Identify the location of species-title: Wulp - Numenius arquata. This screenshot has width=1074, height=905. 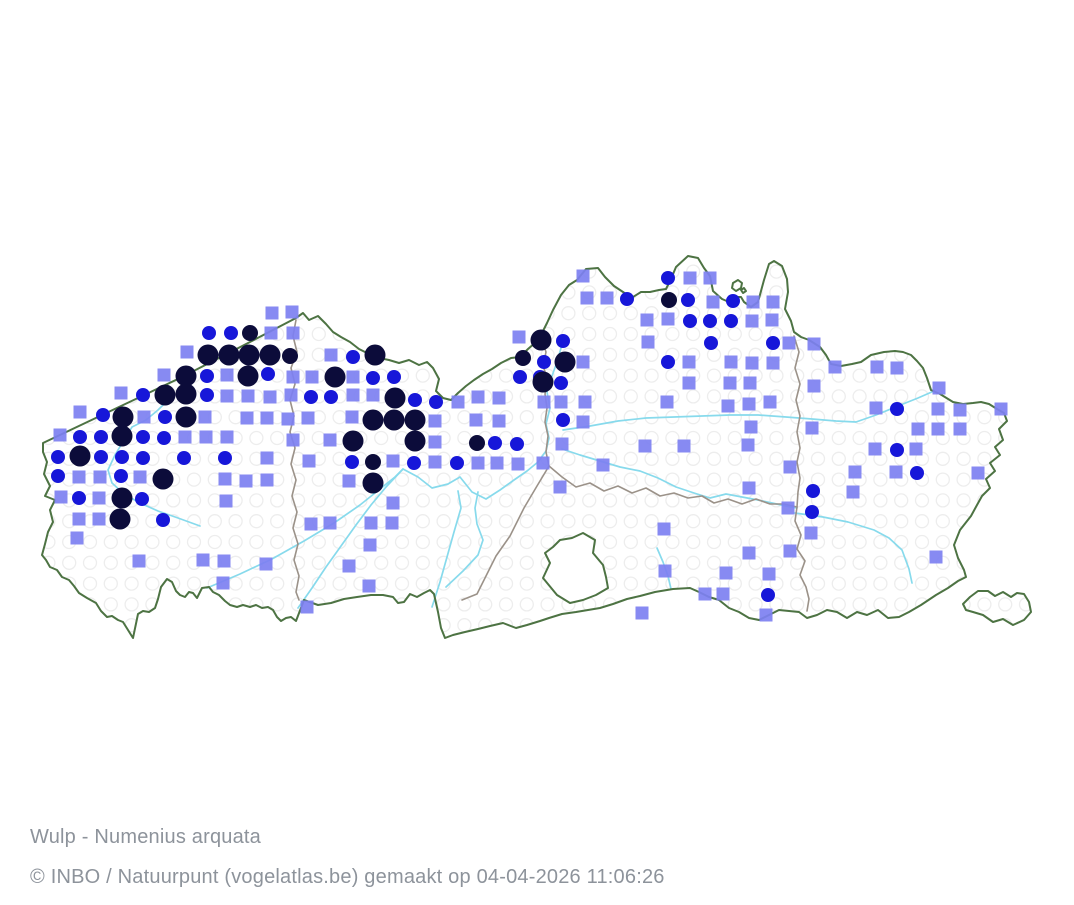
(146, 837).